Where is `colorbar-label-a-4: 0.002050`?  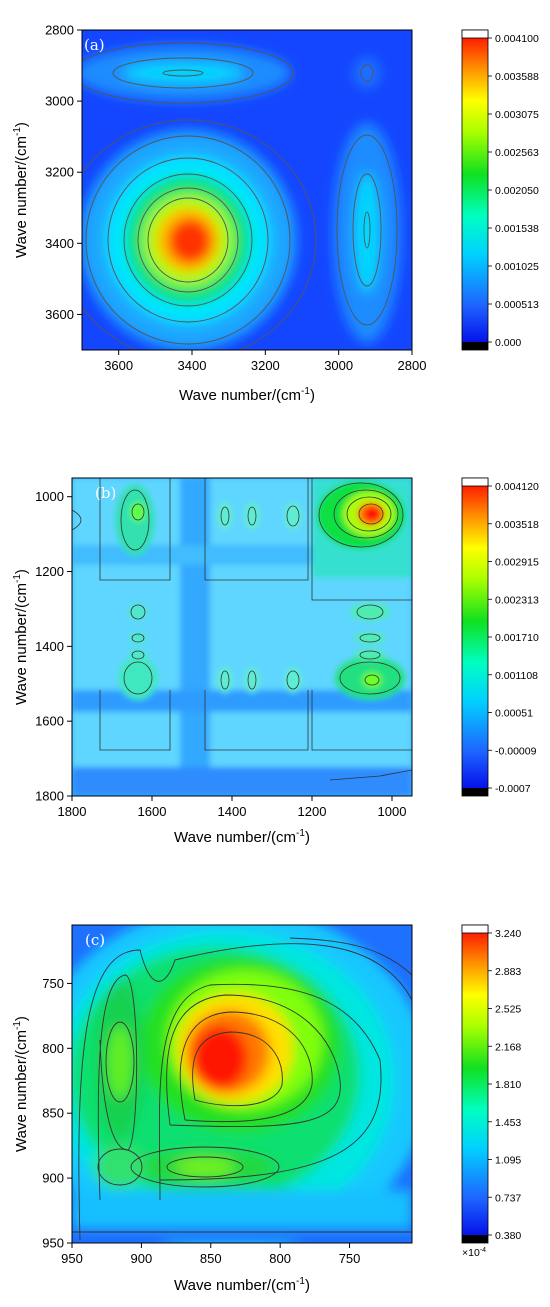 colorbar-label-a-4: 0.002050 is located at coordinates (517, 191).